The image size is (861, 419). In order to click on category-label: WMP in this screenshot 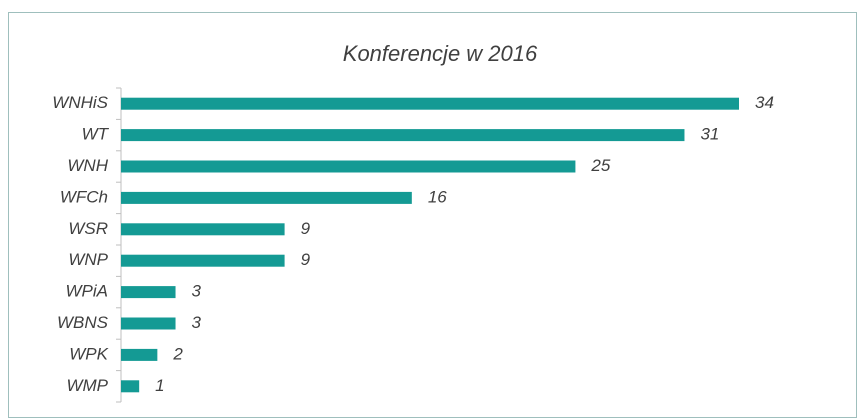, I will do `click(87, 385)`.